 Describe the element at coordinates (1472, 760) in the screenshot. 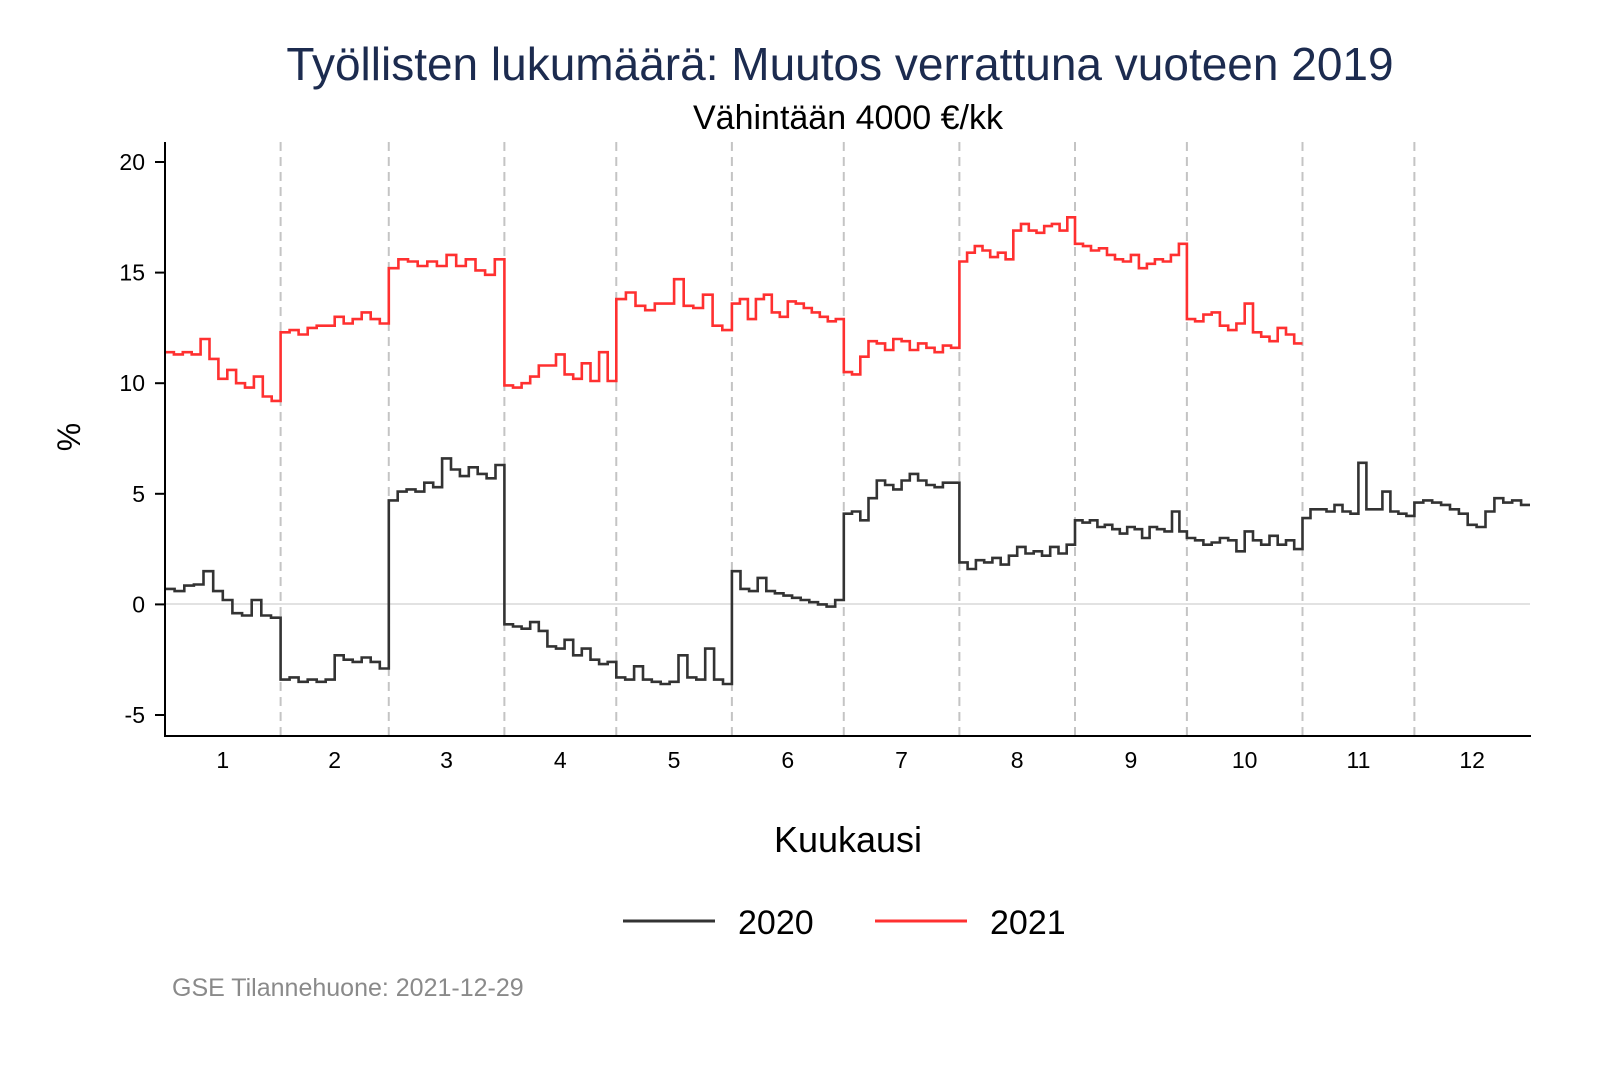

I see `x-tick-label: 12` at that location.